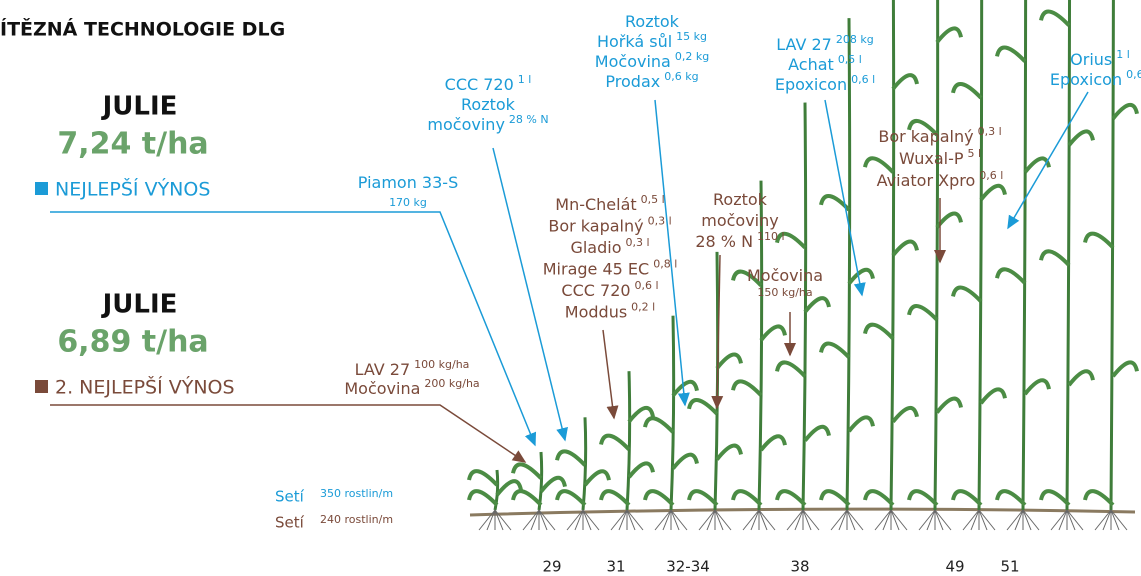 This screenshot has width=1141, height=576. I want to click on month: JULIE, so click(139, 305).